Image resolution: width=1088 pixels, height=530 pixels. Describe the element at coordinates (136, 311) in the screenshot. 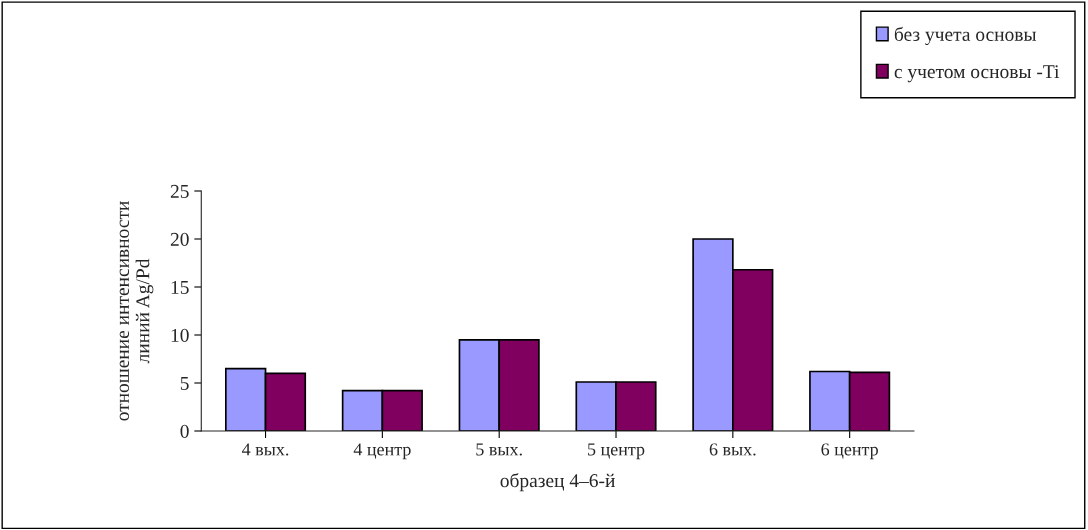

I see `y-axis-title: отношение интенсивности линий Ag/Pd` at that location.